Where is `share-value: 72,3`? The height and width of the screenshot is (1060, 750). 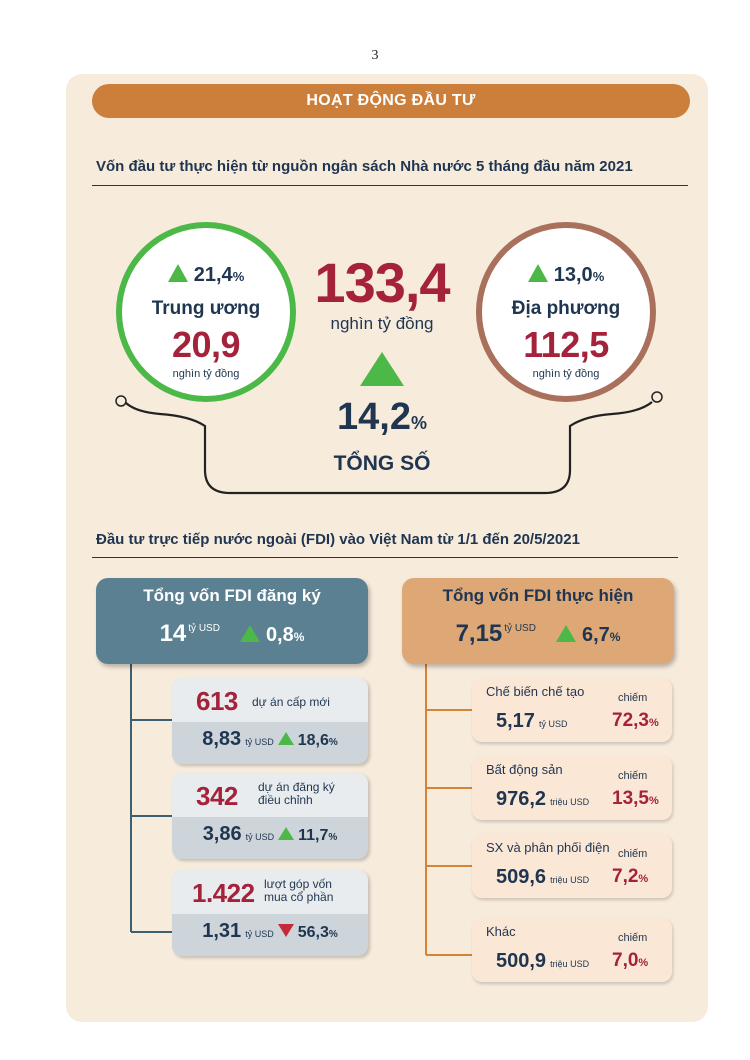 share-value: 72,3 is located at coordinates (630, 720).